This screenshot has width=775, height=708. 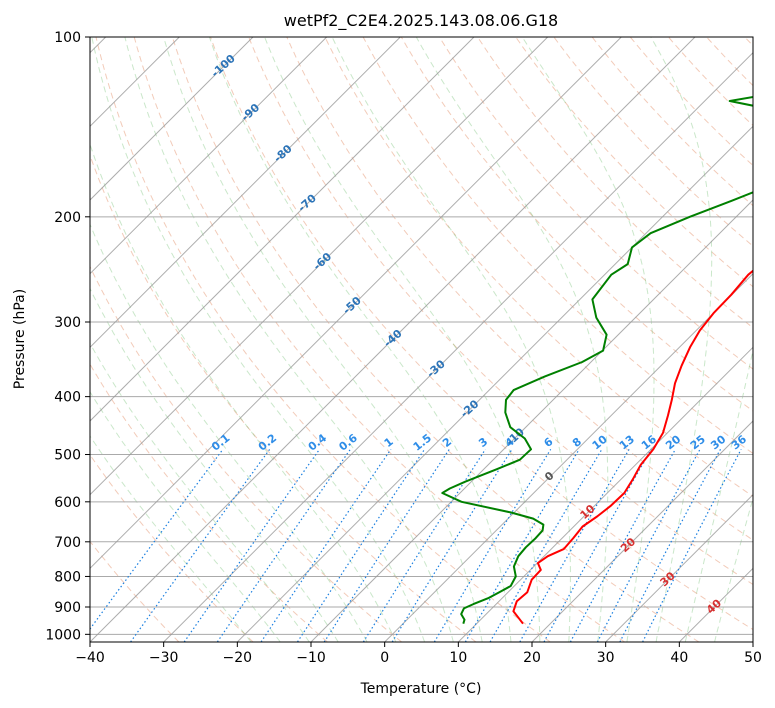 I want to click on x-tick-label: −20, so click(x=238, y=658).